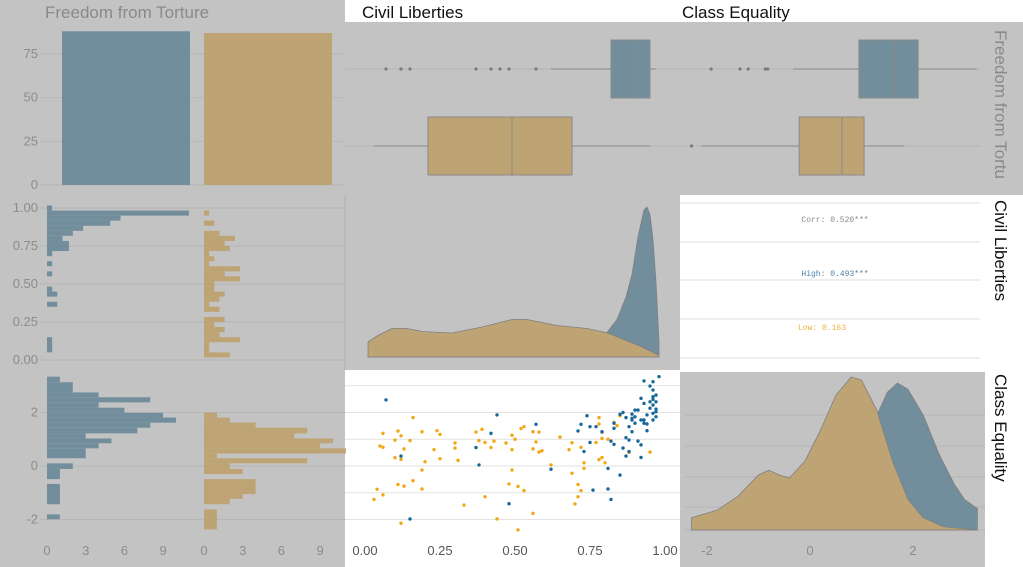 Image resolution: width=1023 pixels, height=567 pixels. What do you see at coordinates (1000, 428) in the screenshot?
I see `strip-label-right: Class Equality` at bounding box center [1000, 428].